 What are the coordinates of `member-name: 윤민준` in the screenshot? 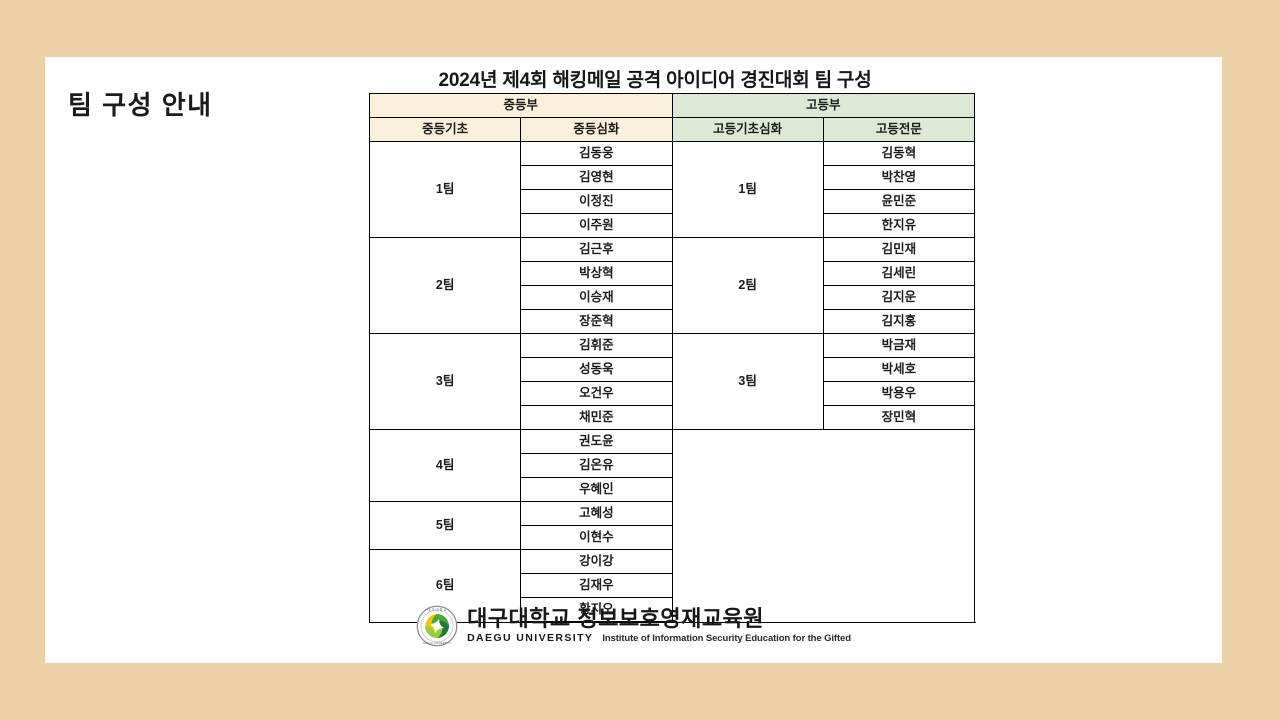 It's located at (899, 201).